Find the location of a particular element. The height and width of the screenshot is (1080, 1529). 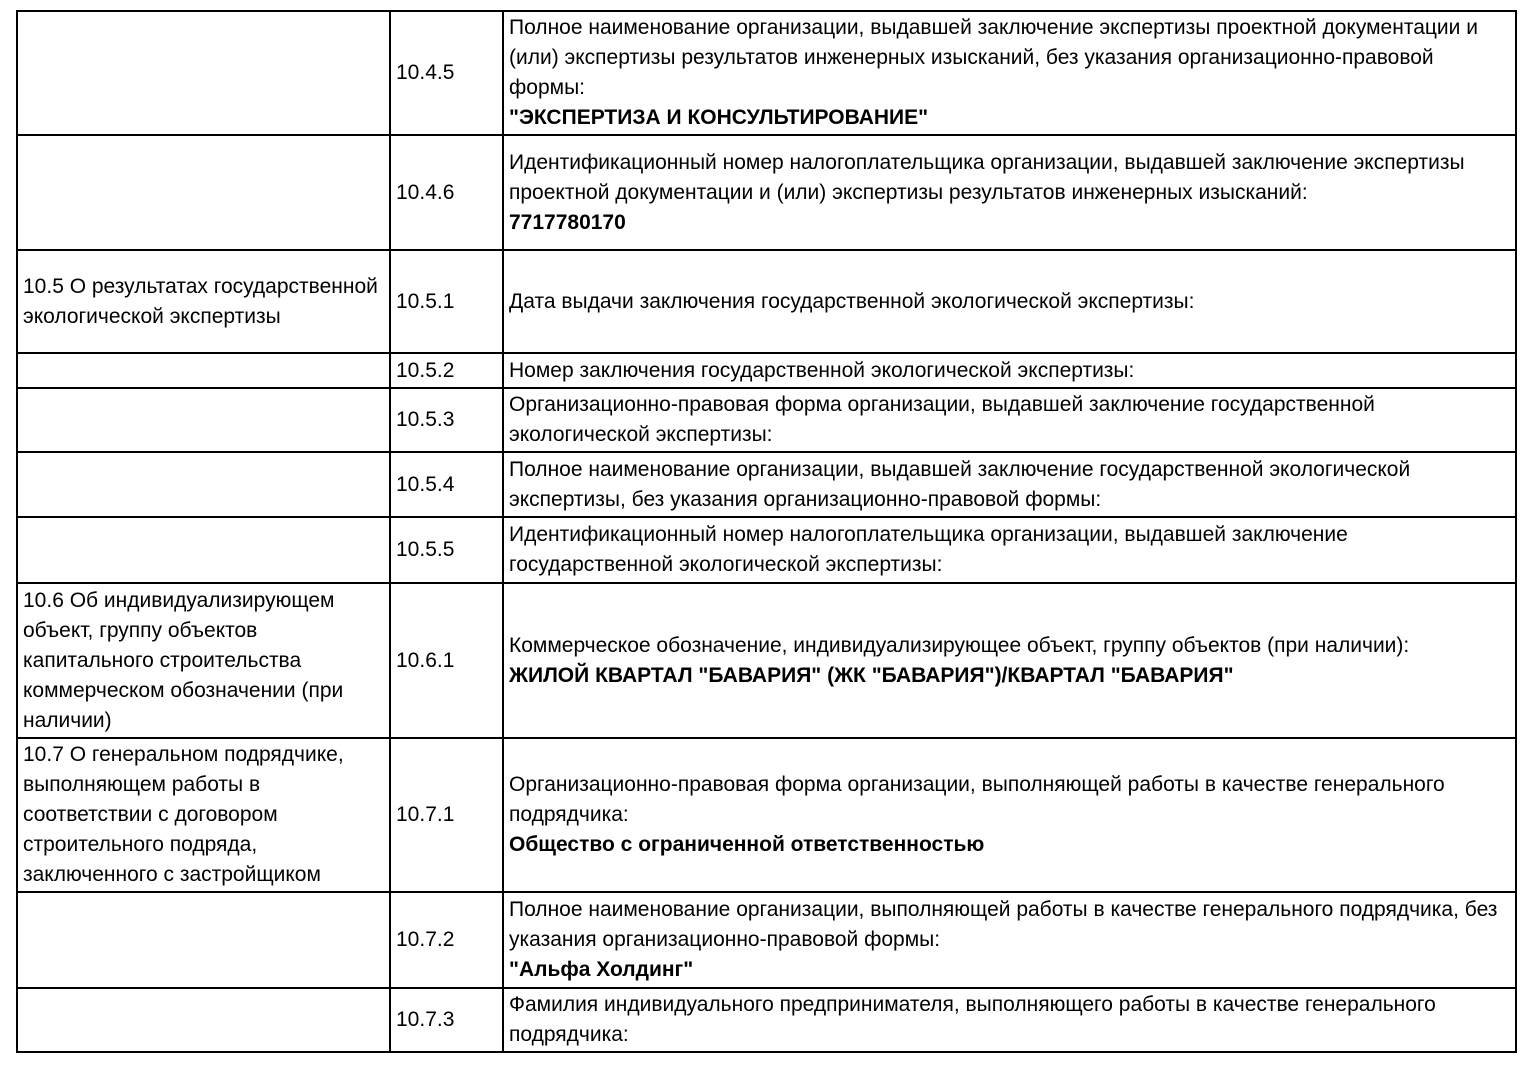

item-number-cell: 10.5.5 is located at coordinates (446, 550).